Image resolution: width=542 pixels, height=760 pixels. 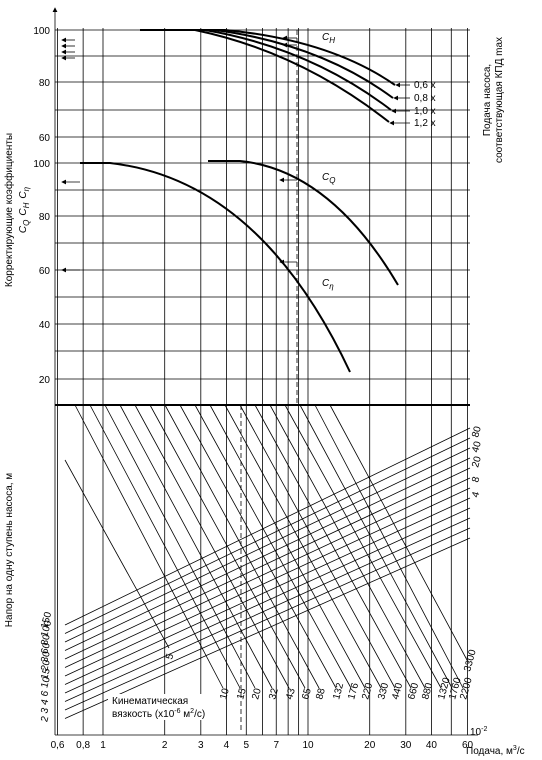 I want to click on viscosity-label: 5, so click(x=170, y=656).